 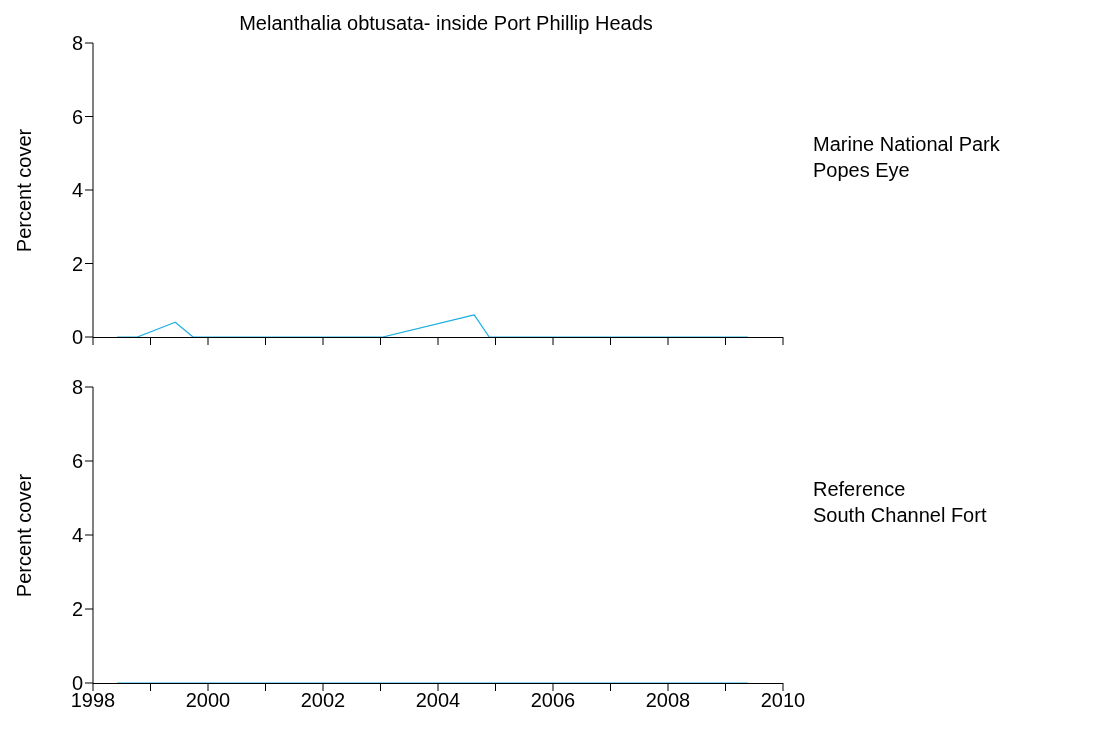 I want to click on text: Marine National Park, so click(x=906, y=145).